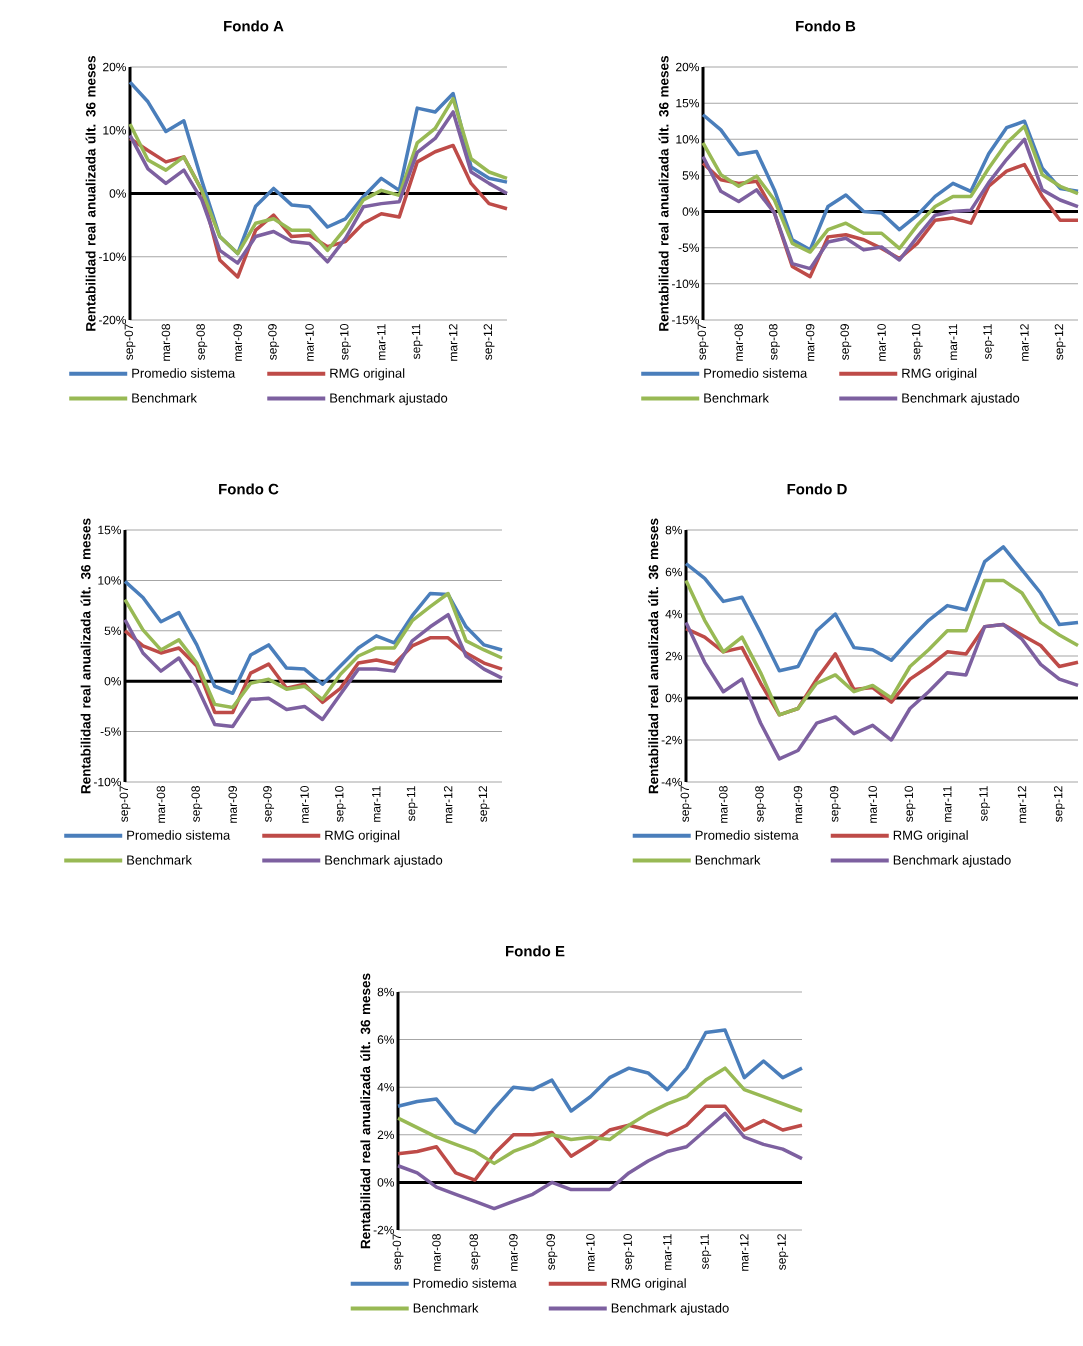 The image size is (1083, 1346). Describe the element at coordinates (535, 951) in the screenshot. I see `chart-title: Fondo E` at that location.